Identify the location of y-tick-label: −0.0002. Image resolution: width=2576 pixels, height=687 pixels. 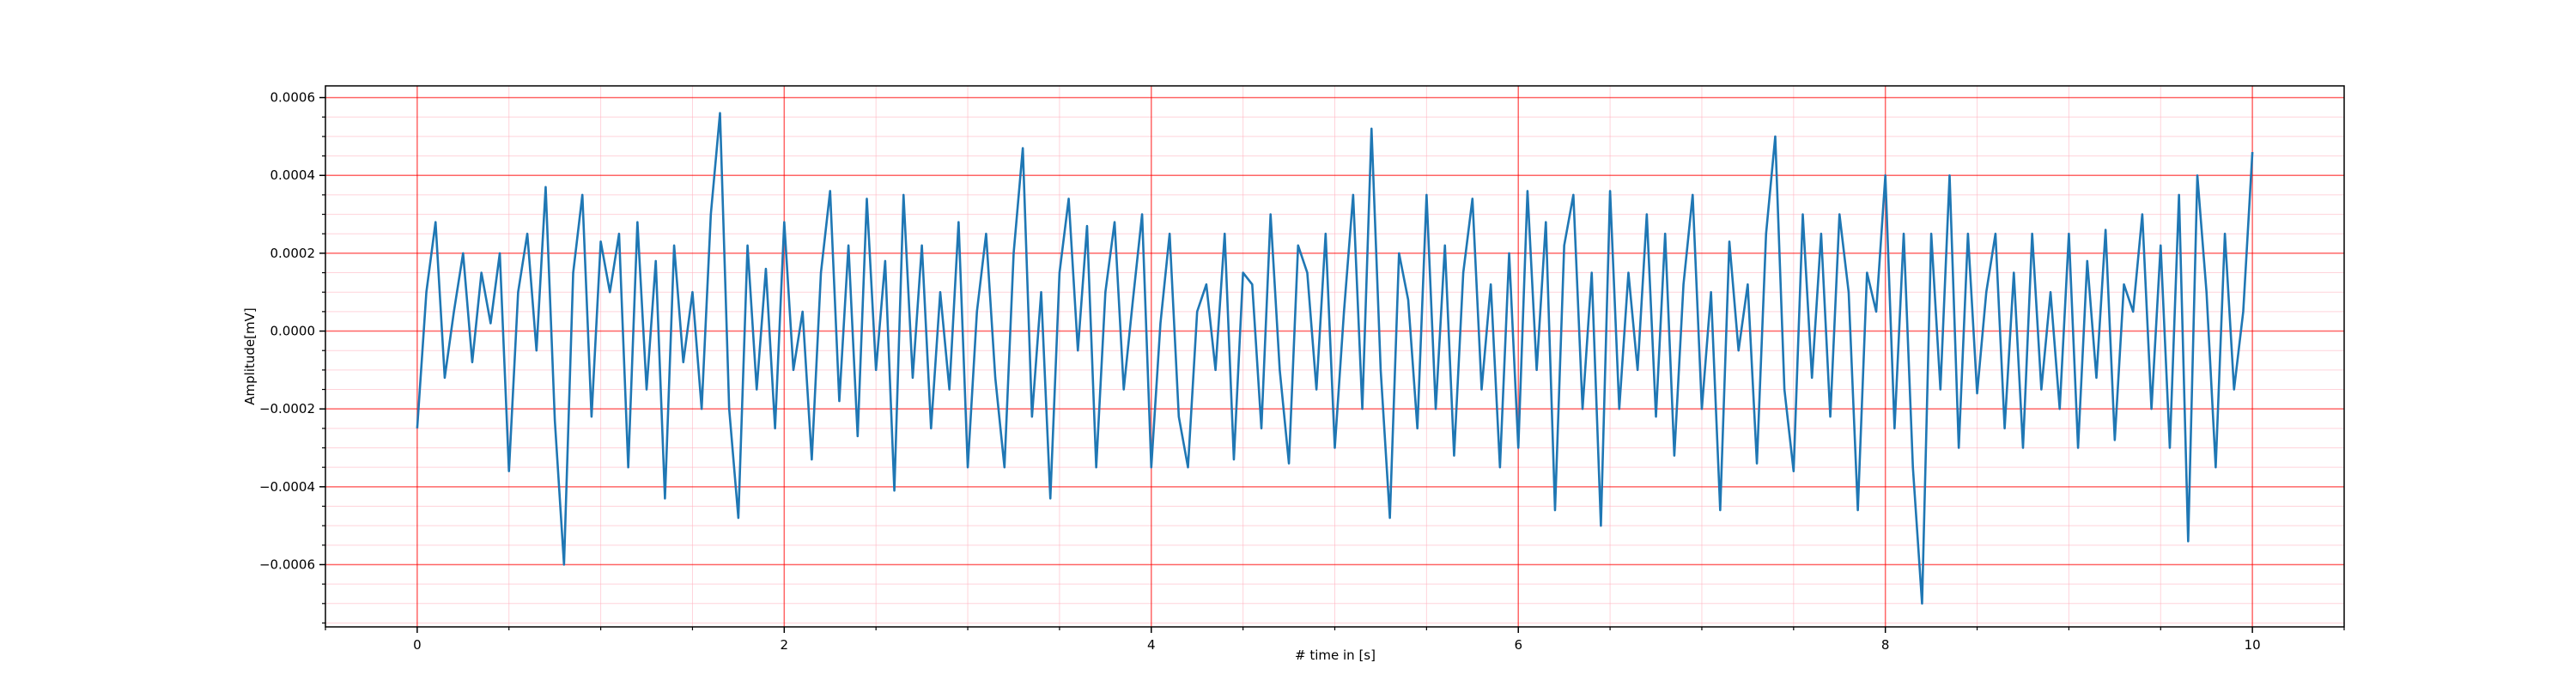
(287, 408).